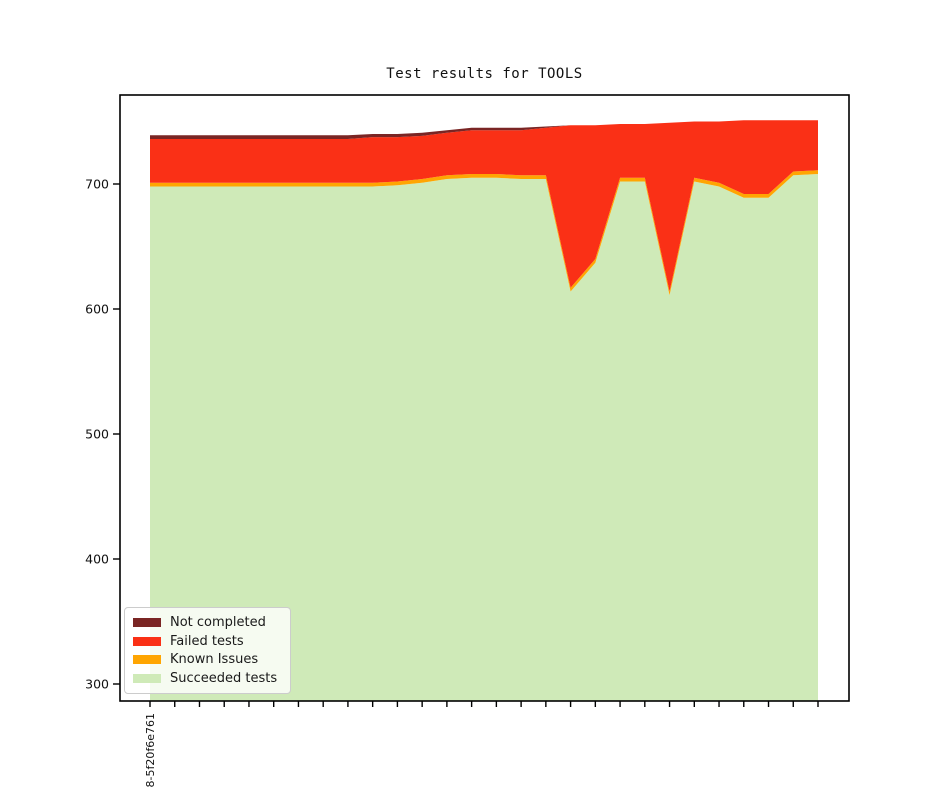 Image resolution: width=944 pixels, height=787 pixels. I want to click on chart-title: Test results for TOOLS, so click(484, 74).